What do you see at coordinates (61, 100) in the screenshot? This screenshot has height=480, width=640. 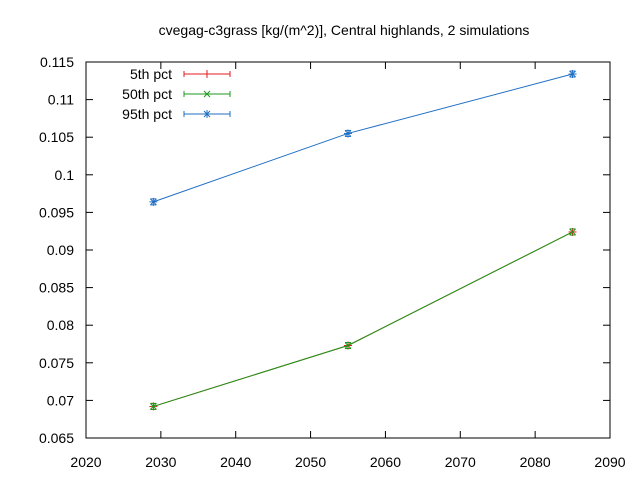 I see `y-tick-label: 0.11` at bounding box center [61, 100].